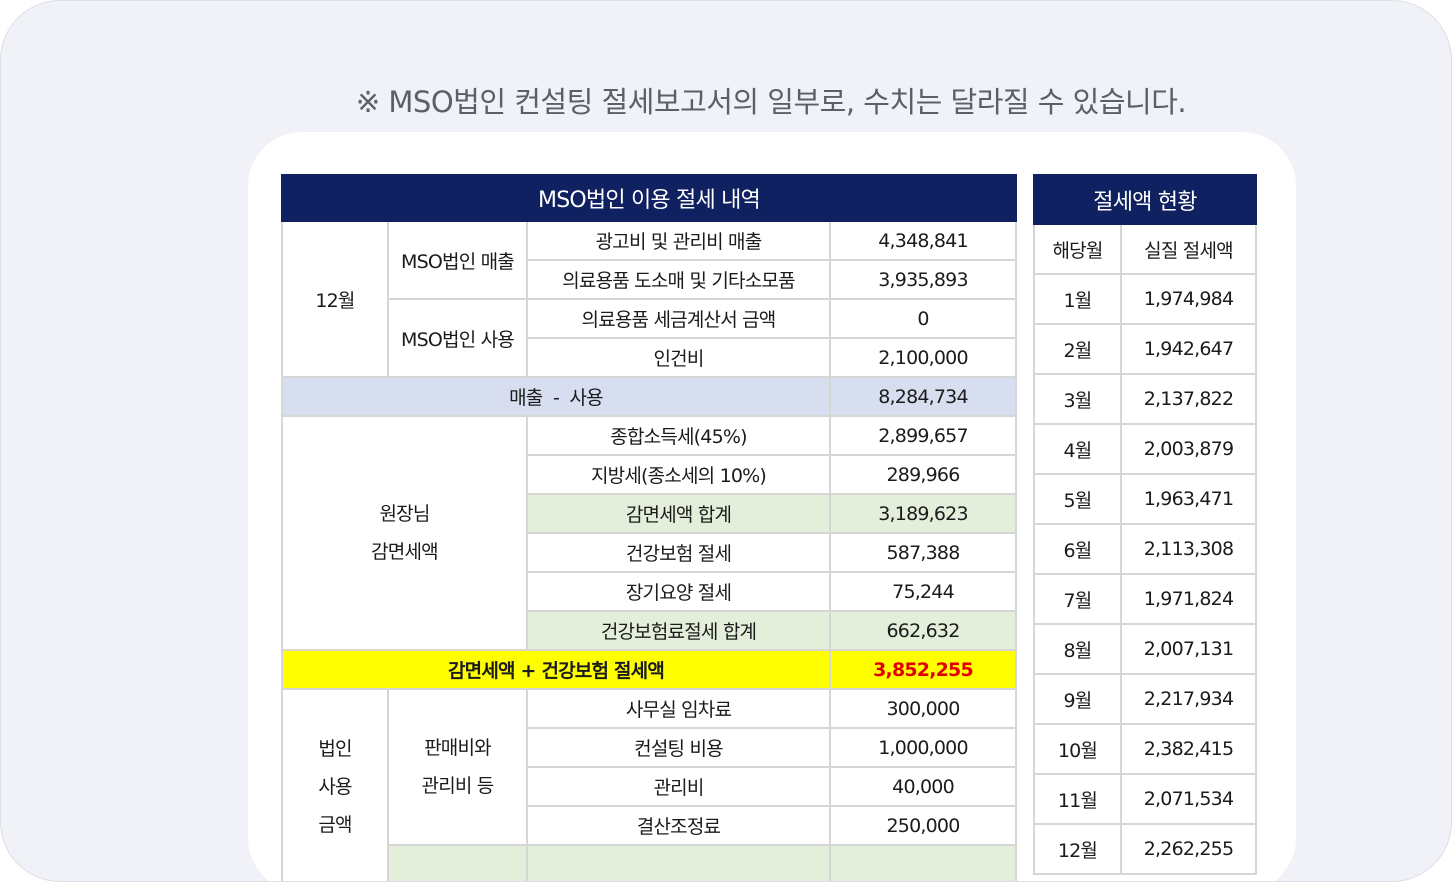 This screenshot has height=882, width=1452. What do you see at coordinates (678, 708) in the screenshot?
I see `row-label: 사무실 임차료` at bounding box center [678, 708].